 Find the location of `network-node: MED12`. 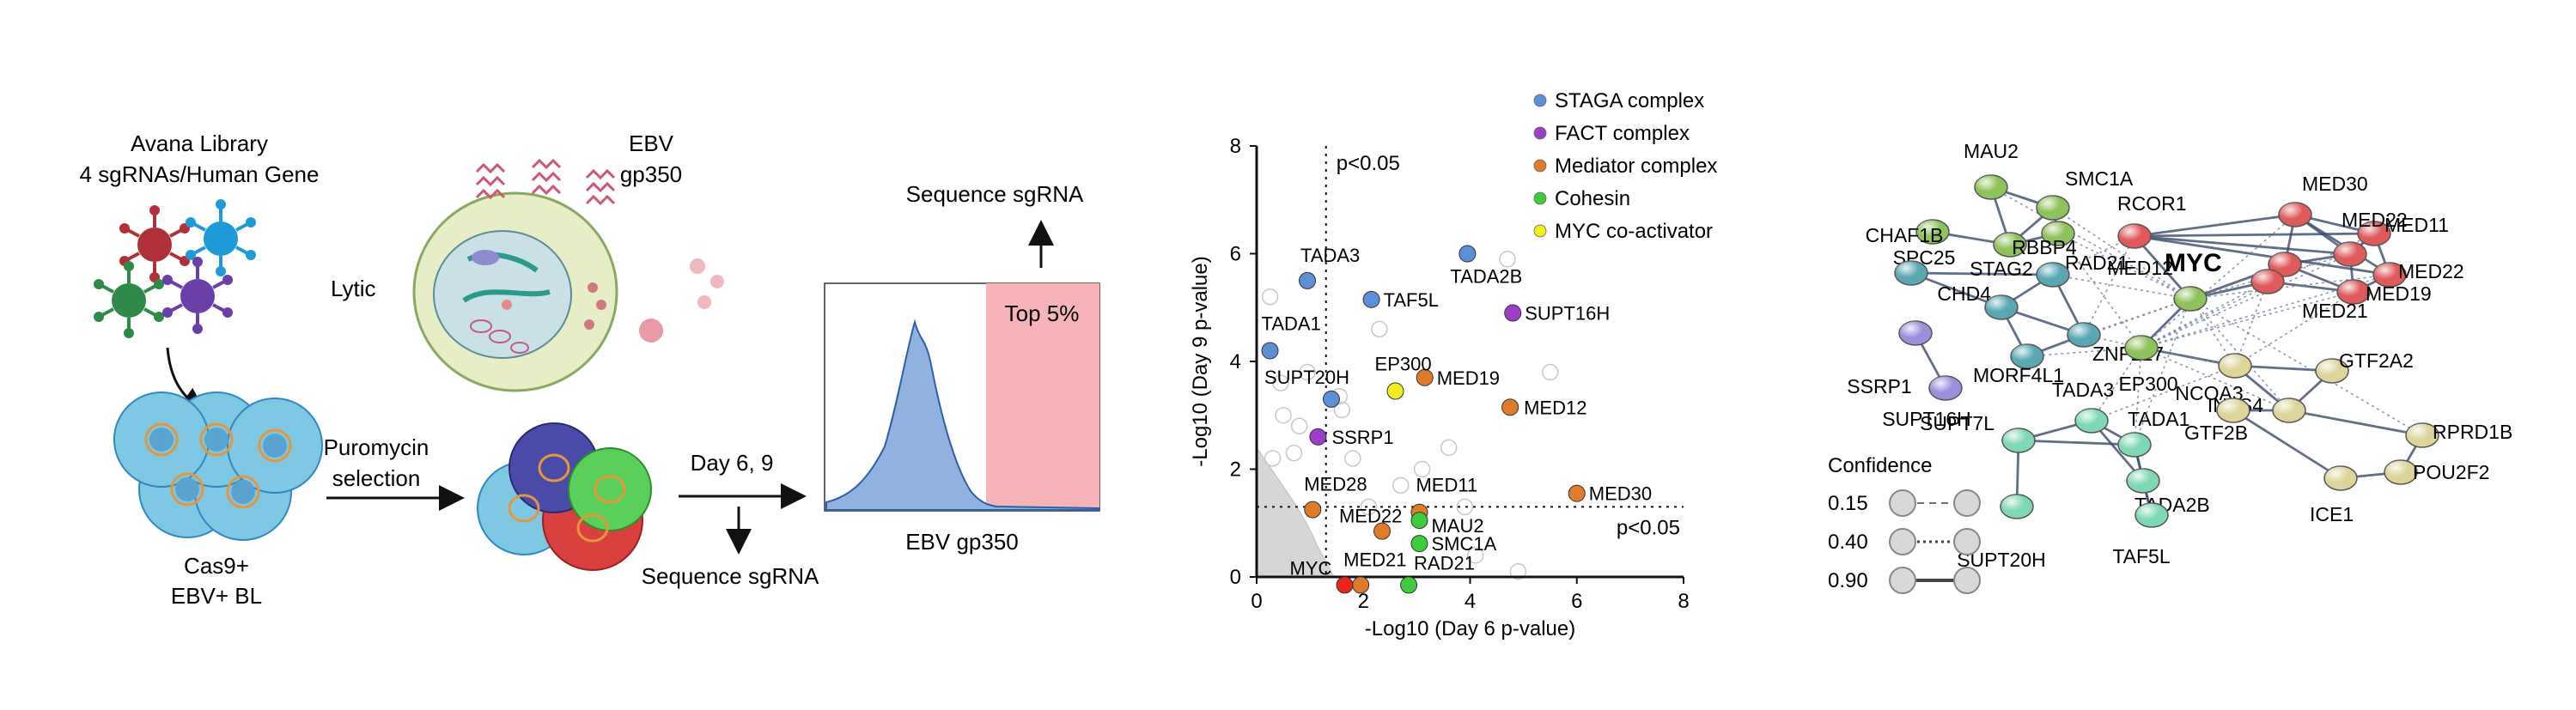

network-node: MED12 is located at coordinates (2204, 265).